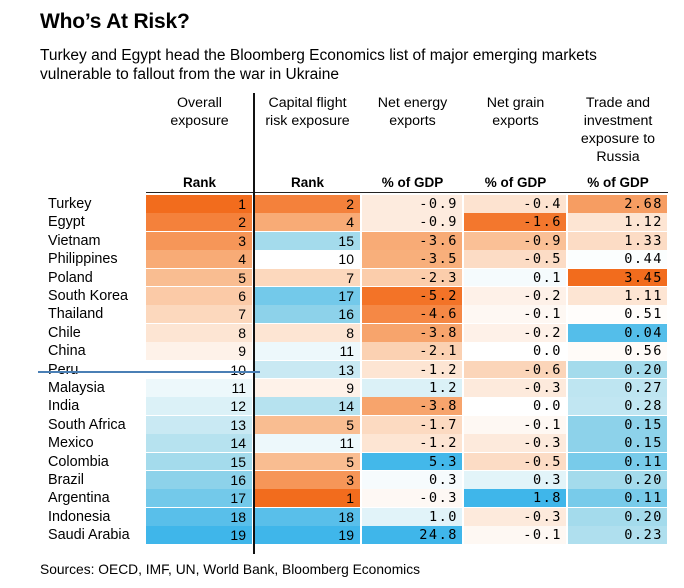  Describe the element at coordinates (515, 277) in the screenshot. I see `cell-grain: 0.1` at that location.